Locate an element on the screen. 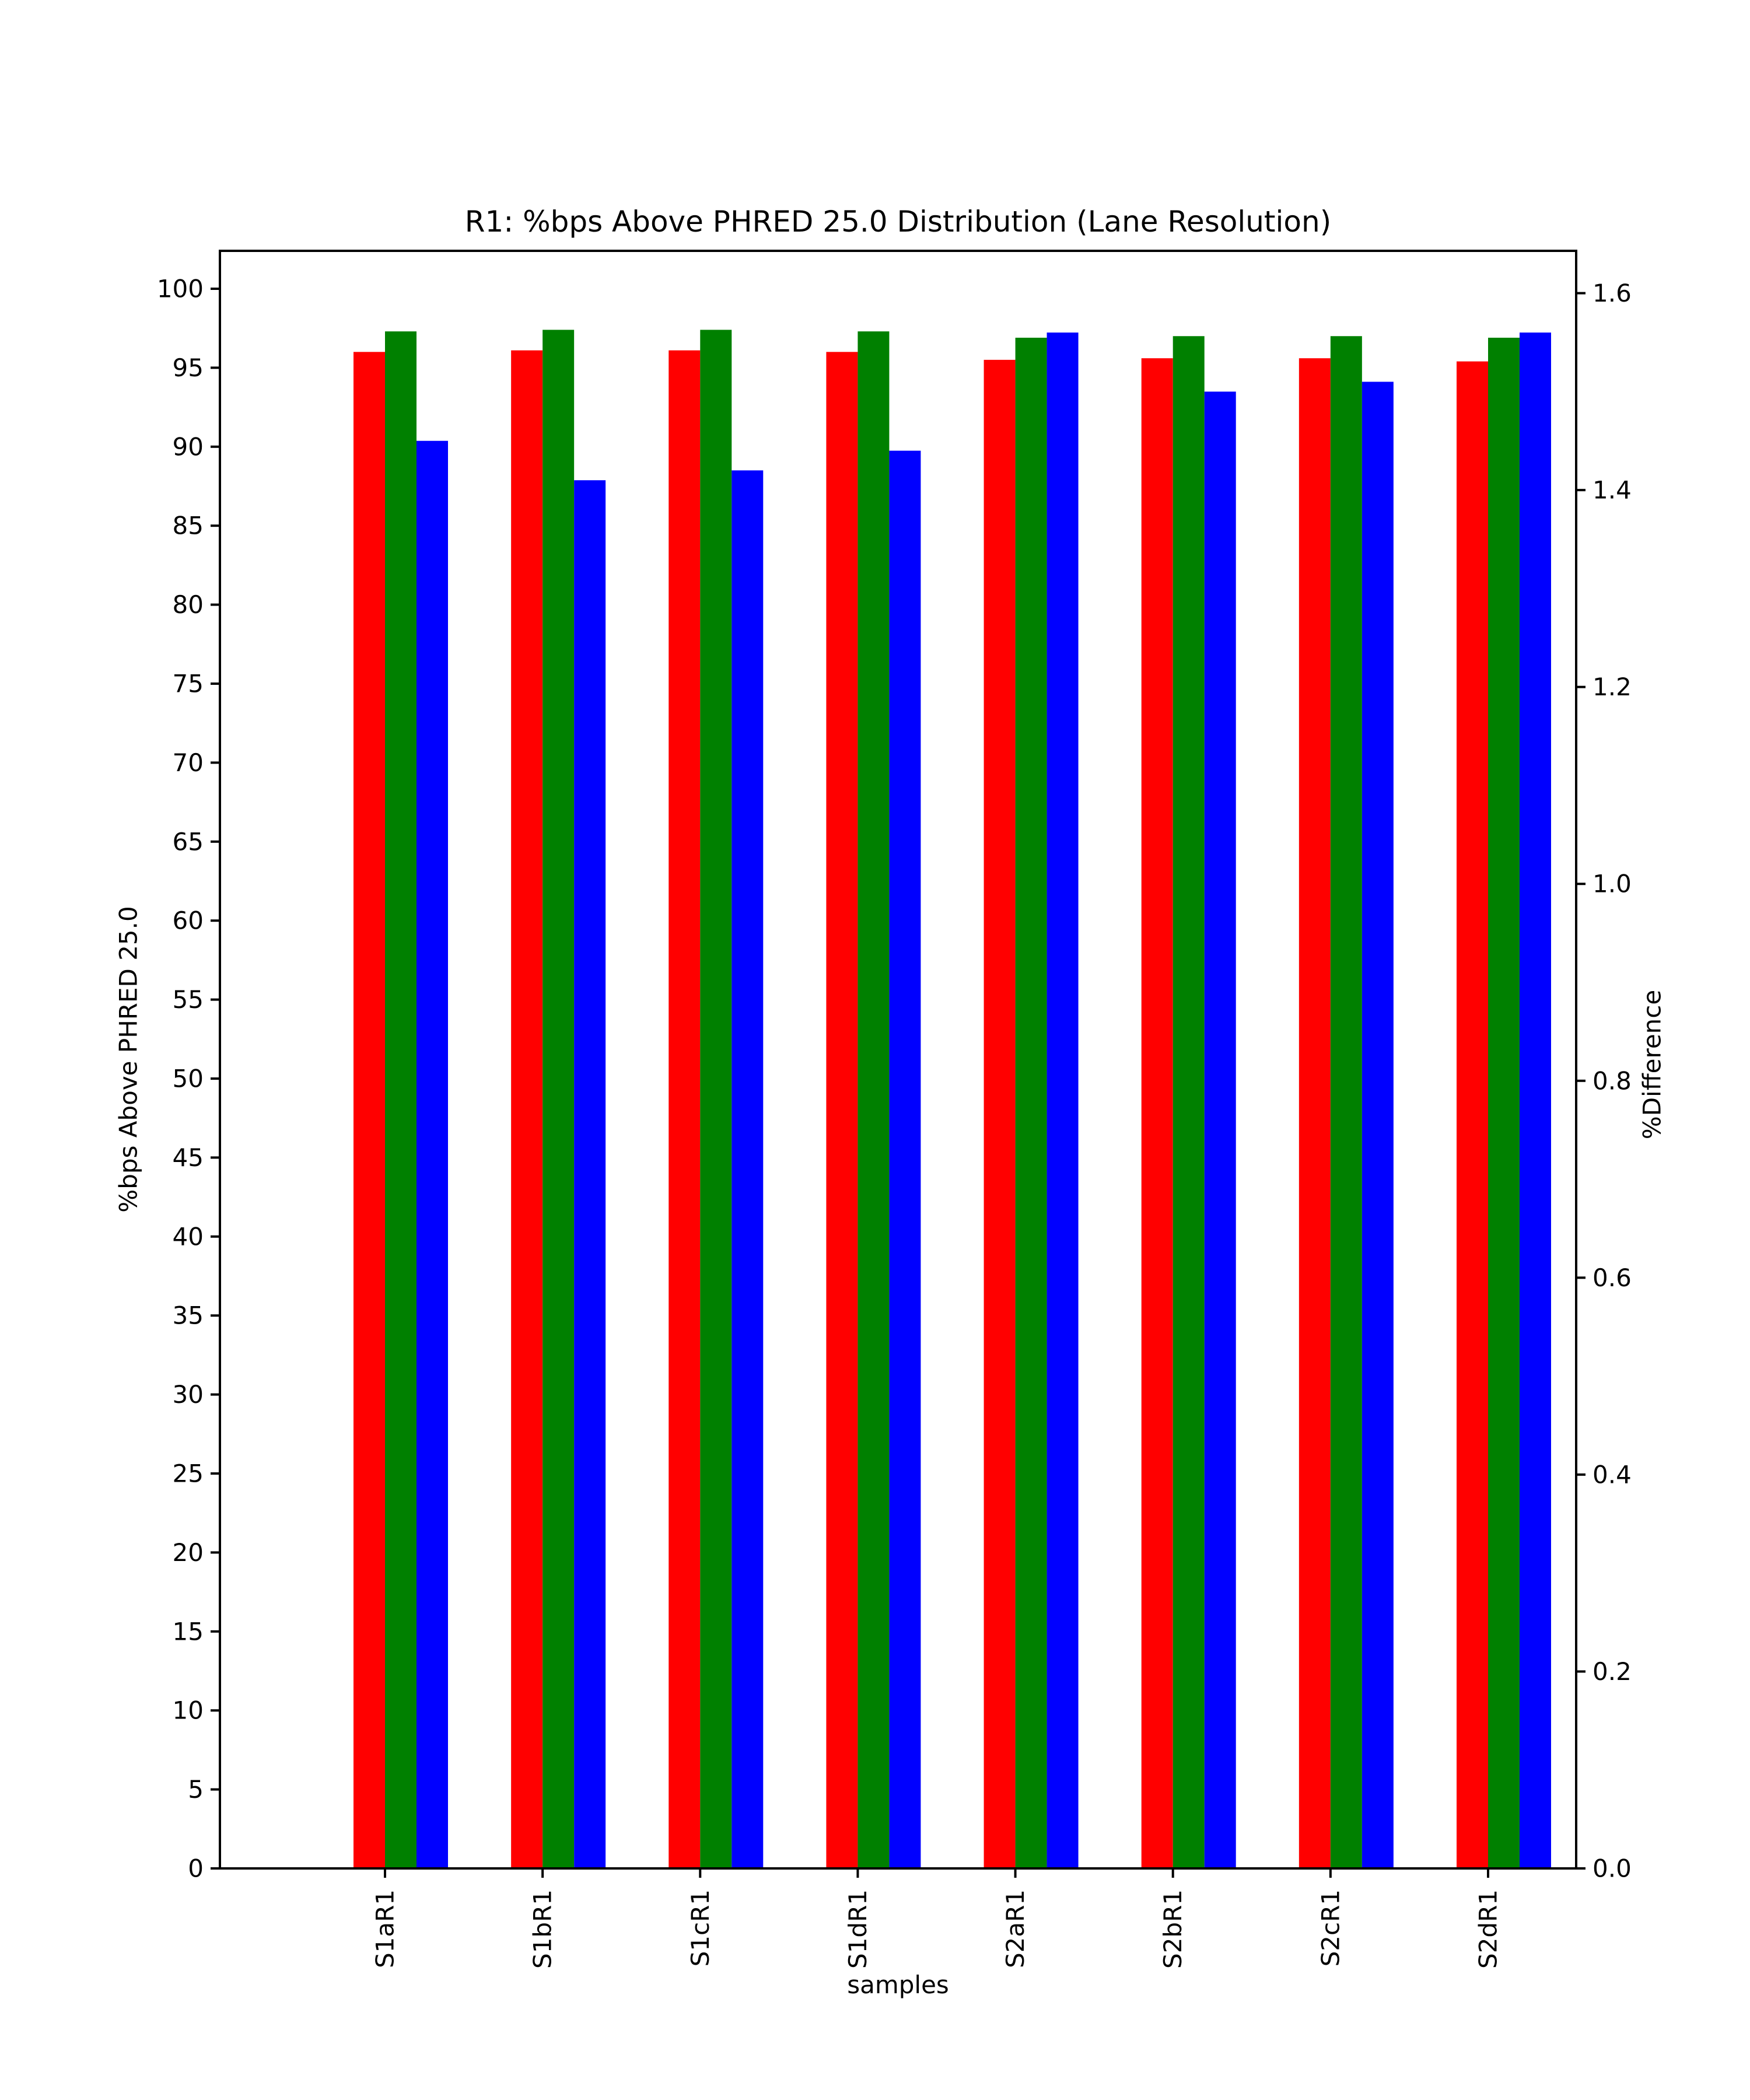 The height and width of the screenshot is (2100, 1750). y-tick-label-left-15: 15 is located at coordinates (188, 1631).